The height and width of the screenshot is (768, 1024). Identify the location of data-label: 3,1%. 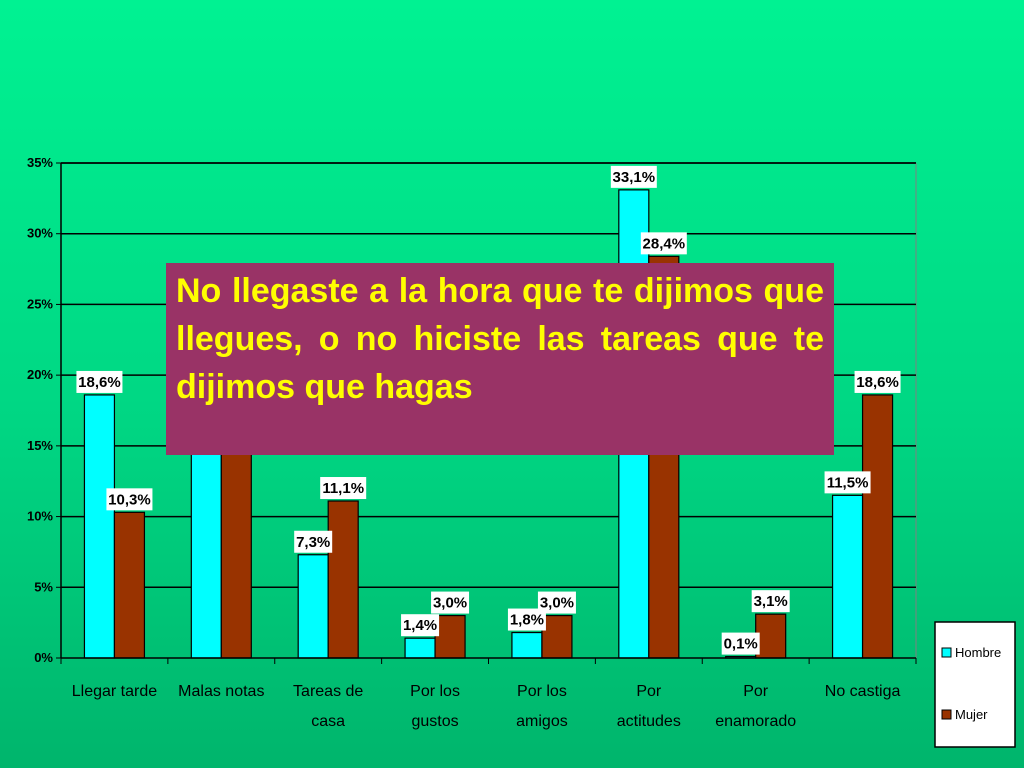
(771, 601).